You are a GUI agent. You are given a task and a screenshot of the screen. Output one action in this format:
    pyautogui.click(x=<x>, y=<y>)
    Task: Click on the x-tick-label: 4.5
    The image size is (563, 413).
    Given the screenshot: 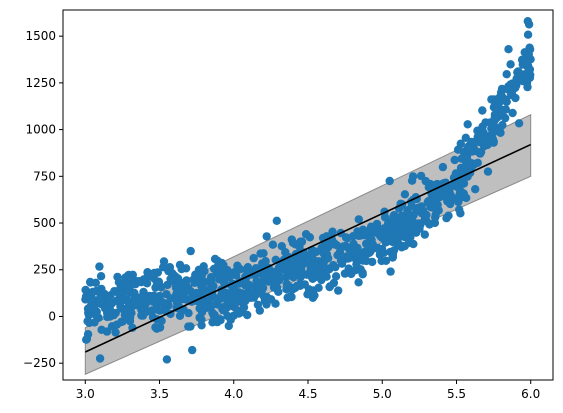 What is the action you would take?
    pyautogui.click(x=307, y=394)
    